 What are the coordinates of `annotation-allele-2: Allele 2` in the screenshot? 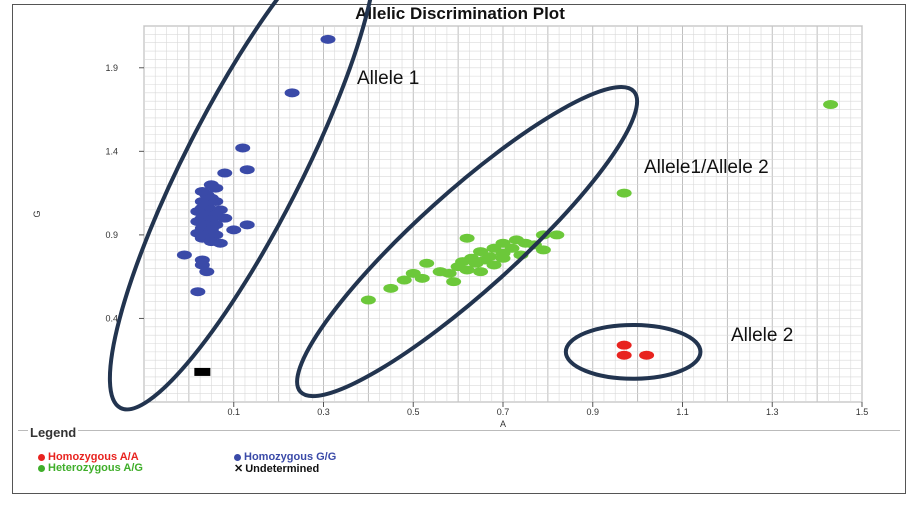 It's located at (762, 335).